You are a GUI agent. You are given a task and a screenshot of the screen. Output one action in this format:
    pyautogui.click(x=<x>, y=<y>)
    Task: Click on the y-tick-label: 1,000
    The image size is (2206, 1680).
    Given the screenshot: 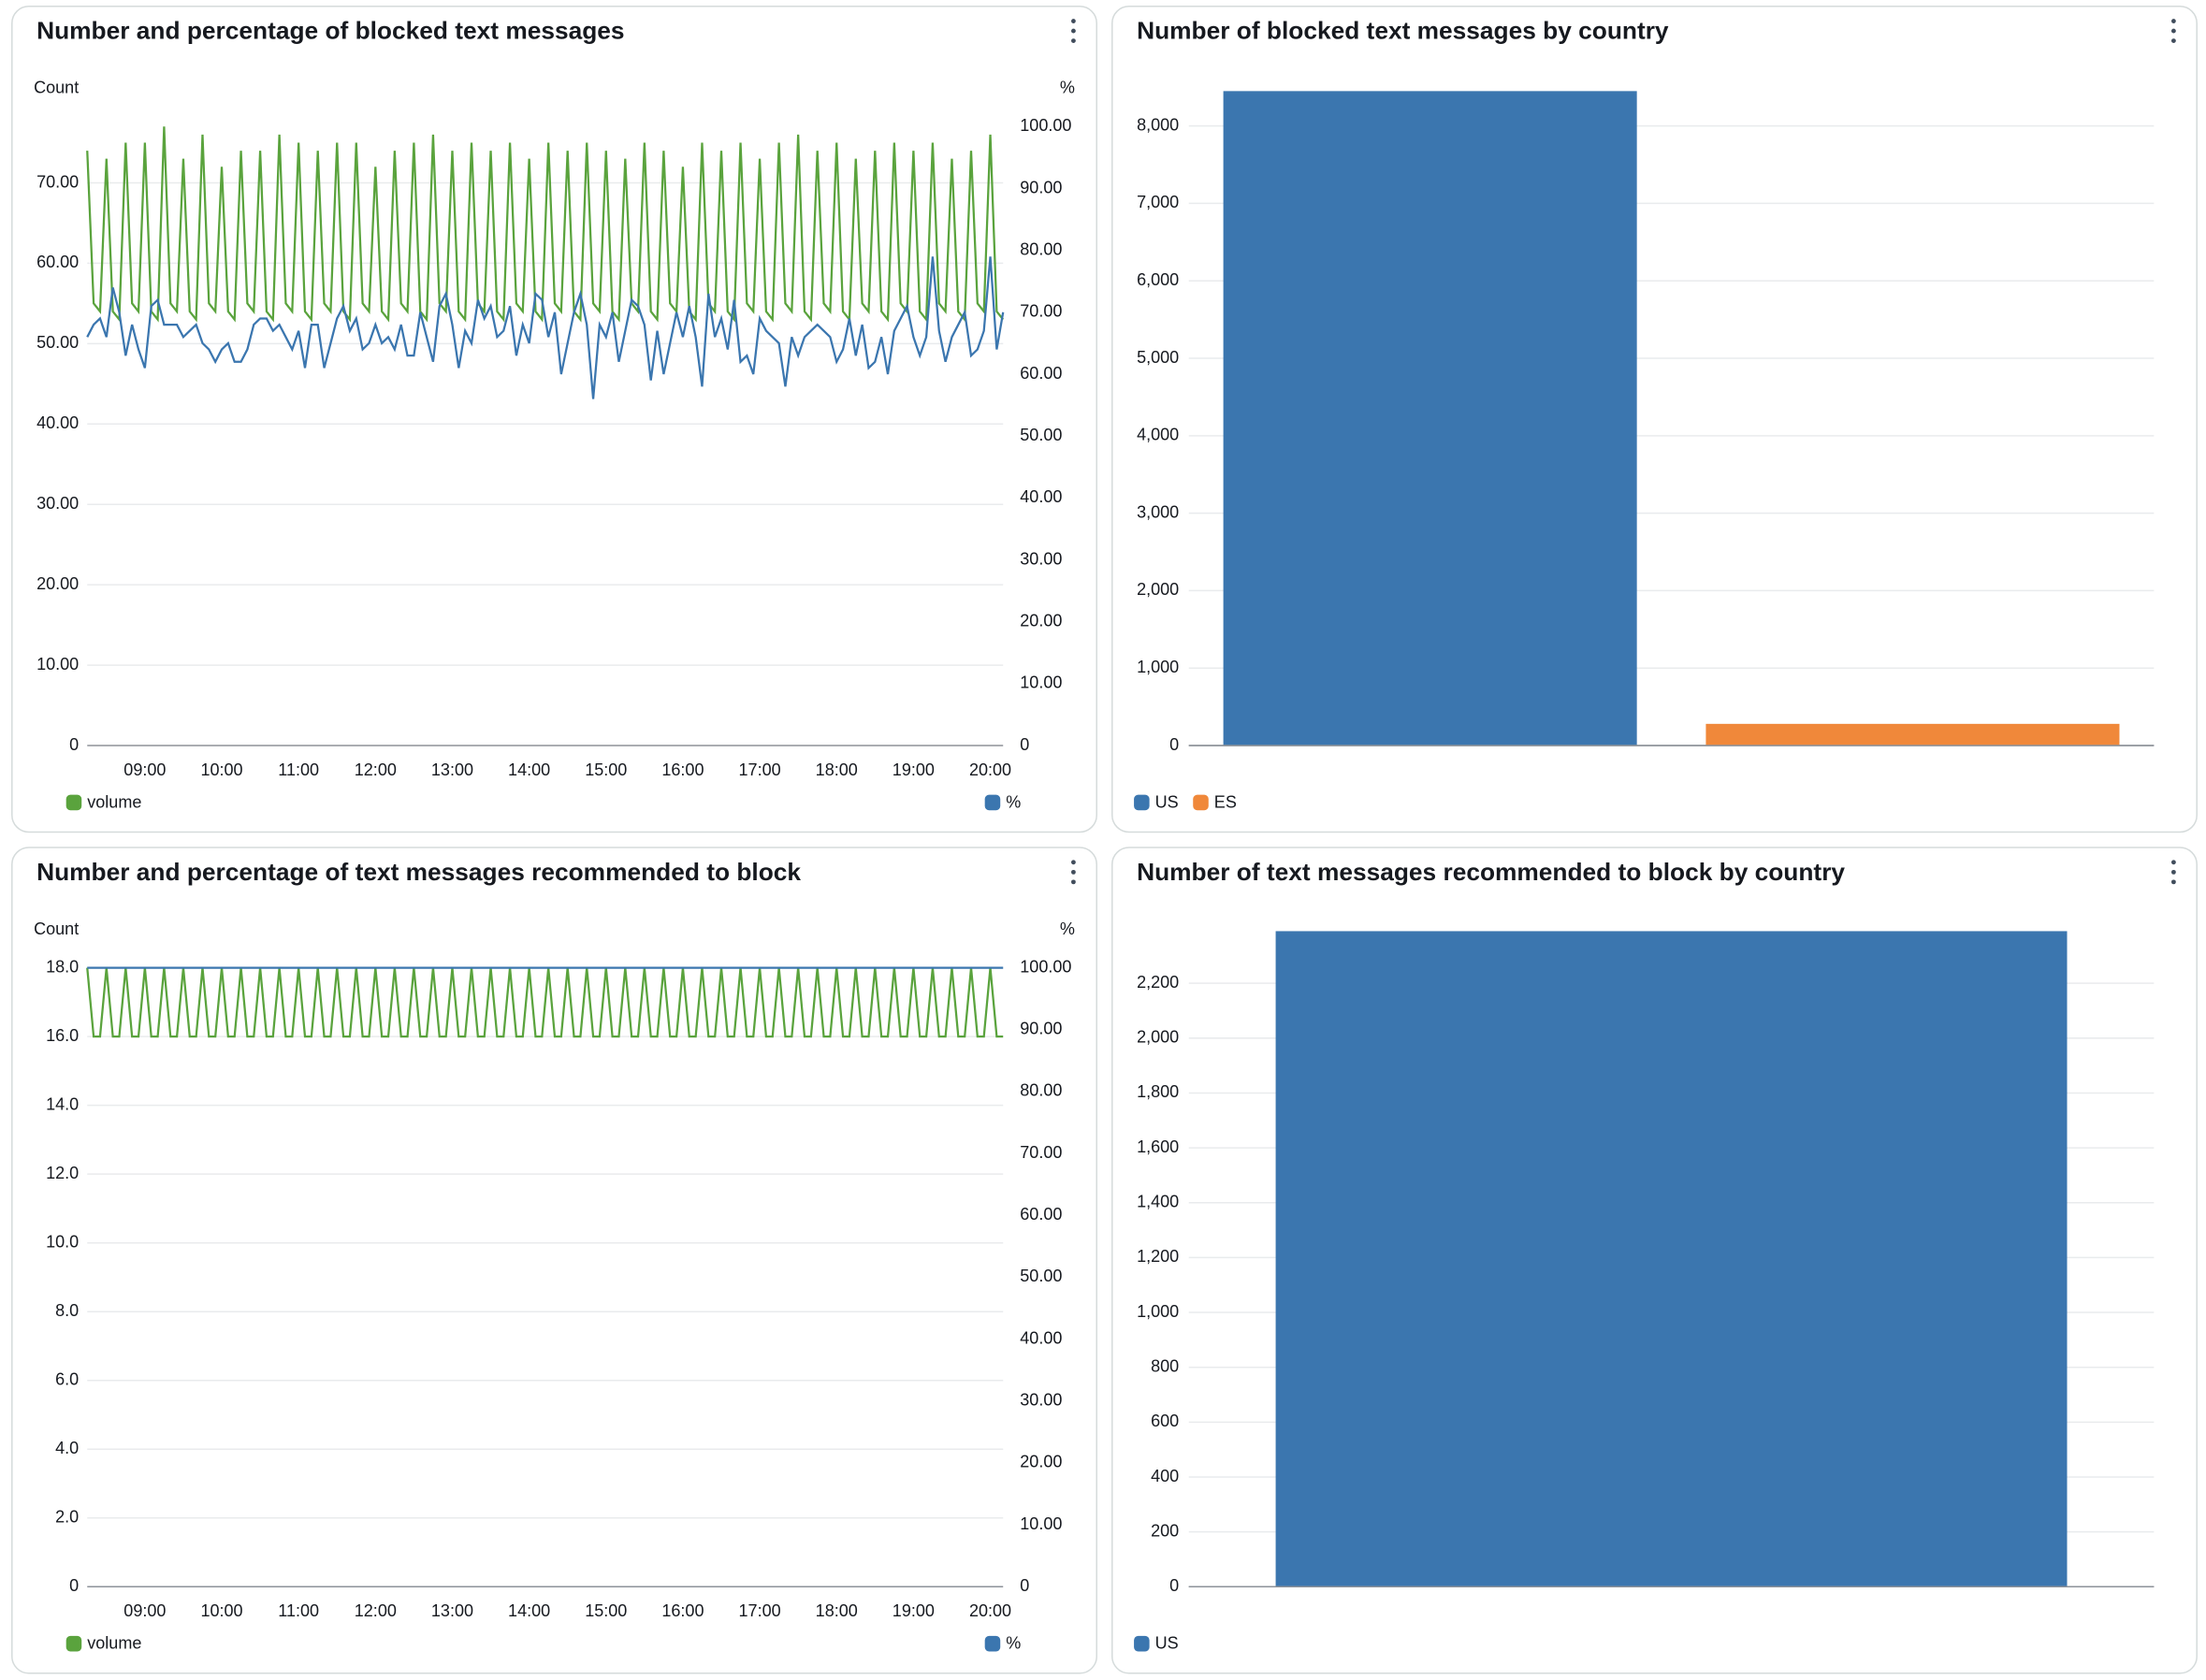 What is the action you would take?
    pyautogui.click(x=1158, y=667)
    